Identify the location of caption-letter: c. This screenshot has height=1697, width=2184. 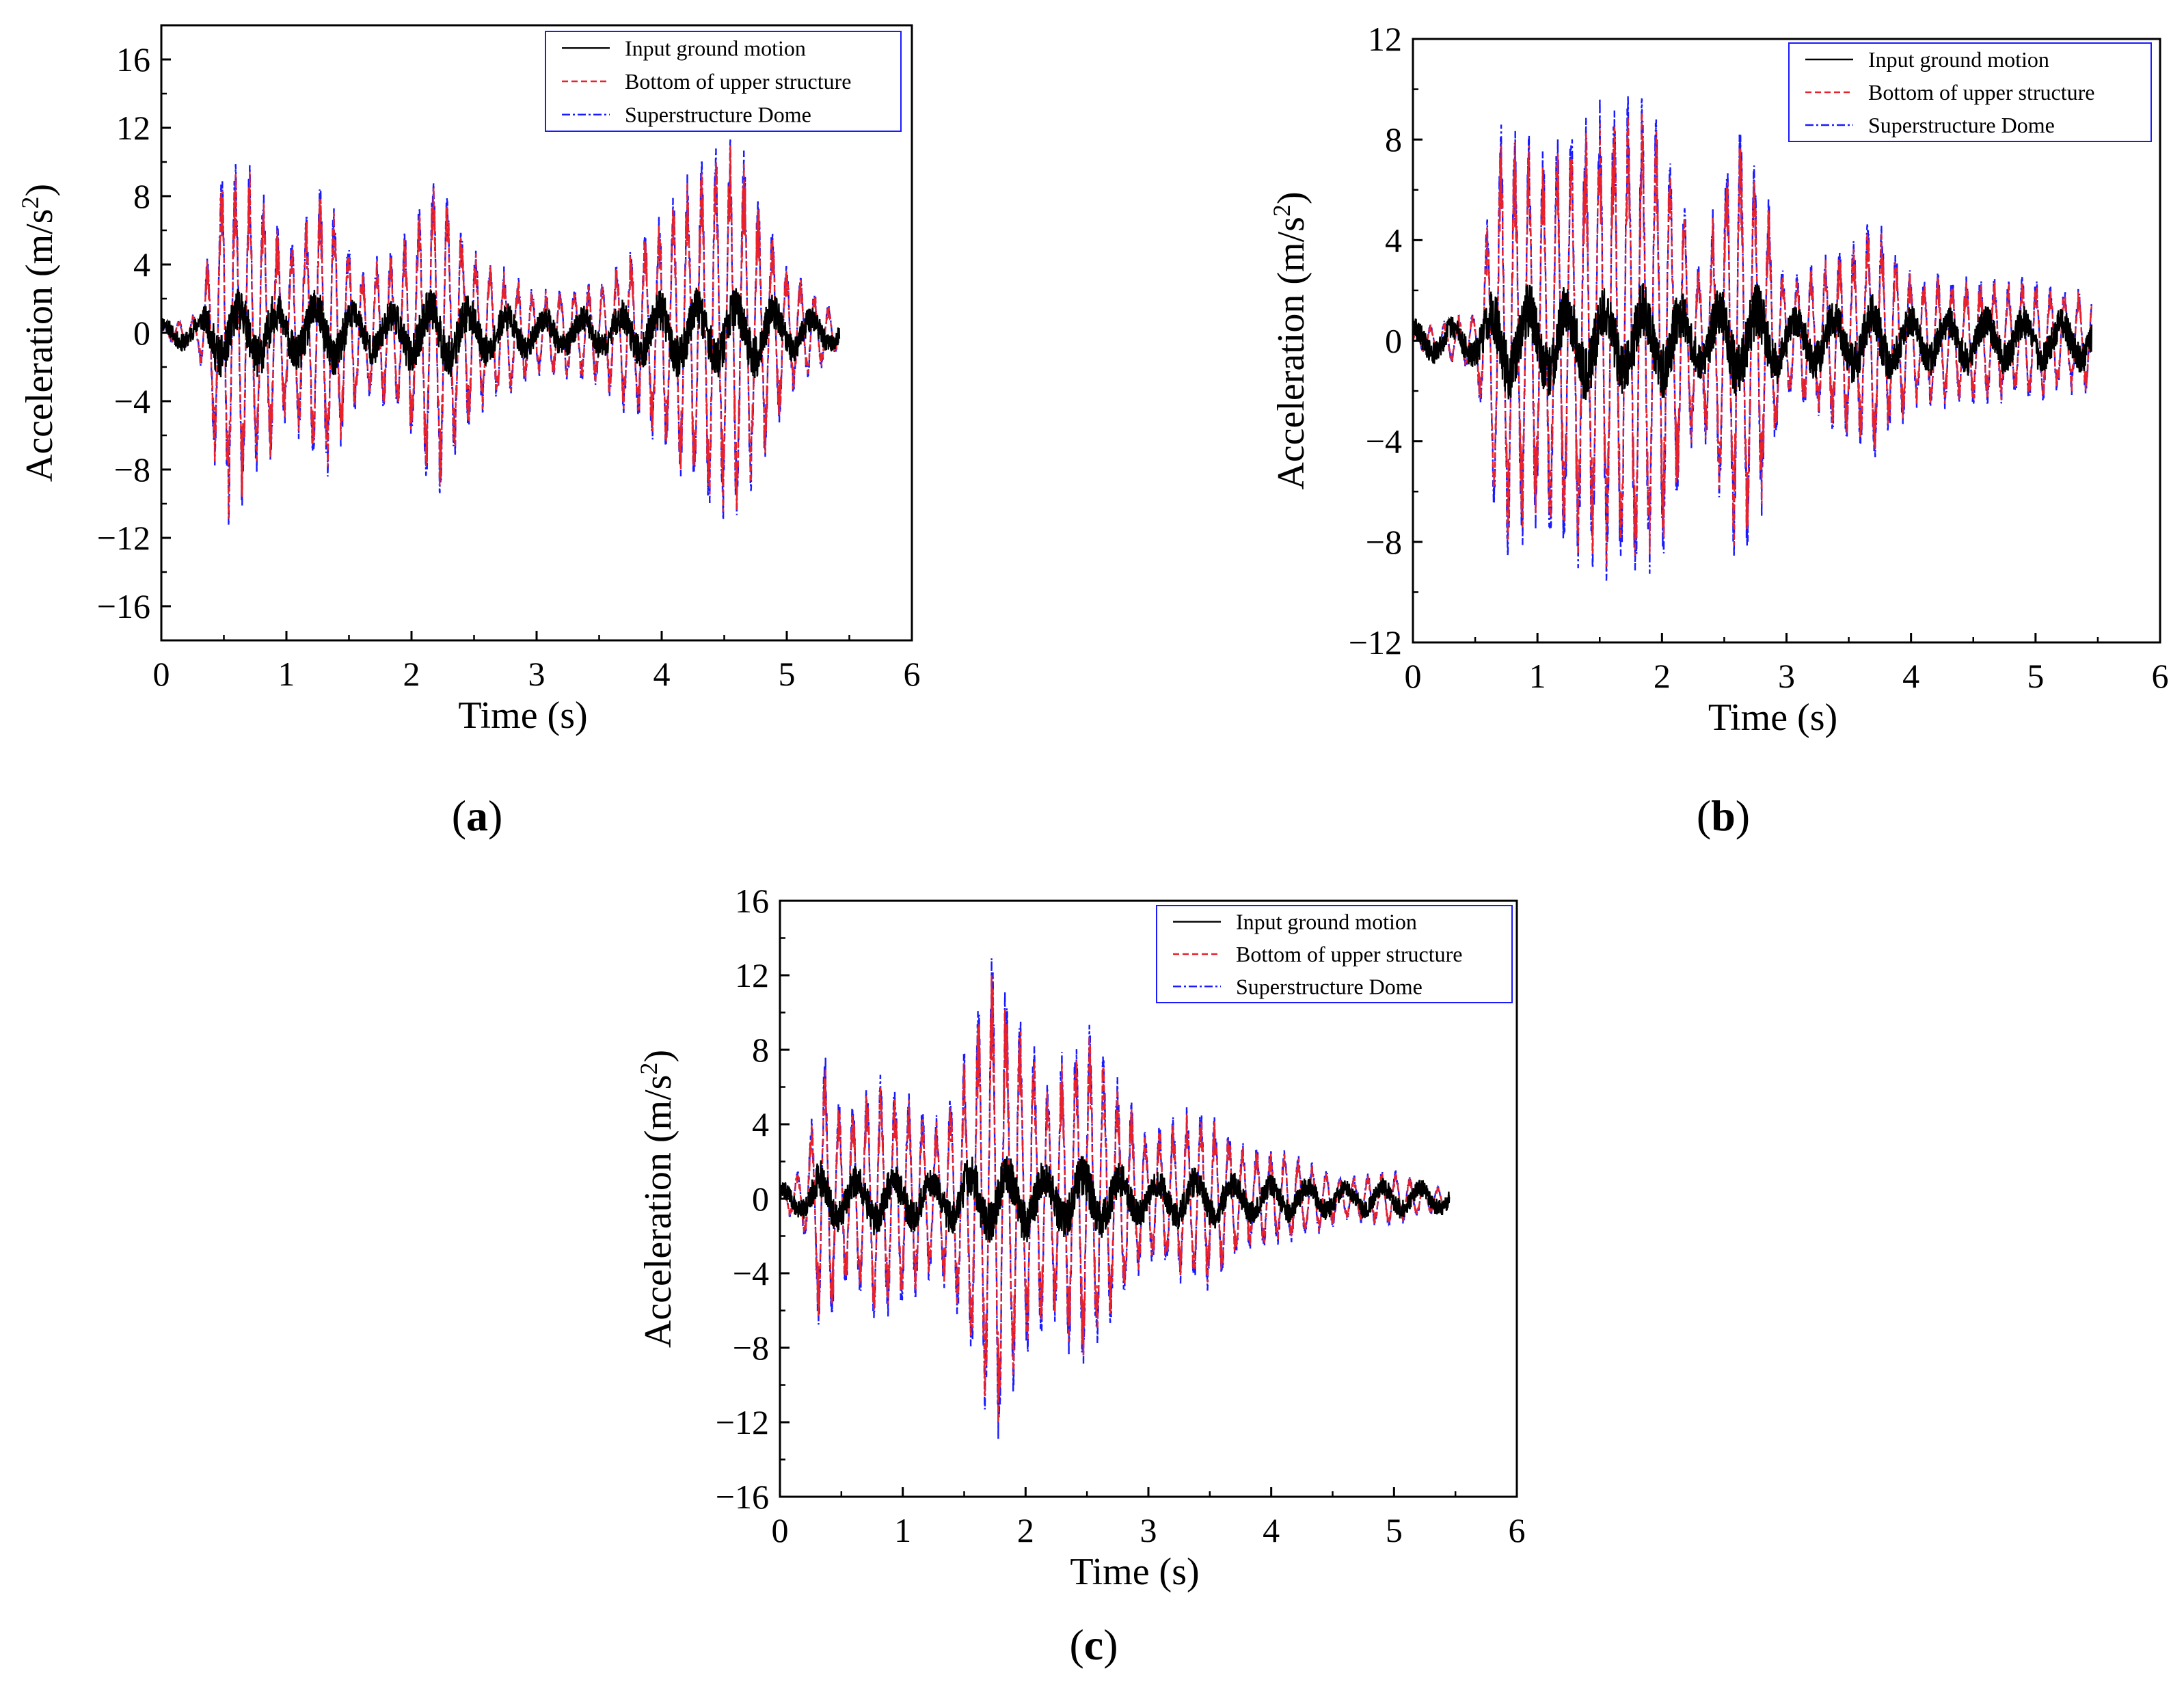
(1093, 1644).